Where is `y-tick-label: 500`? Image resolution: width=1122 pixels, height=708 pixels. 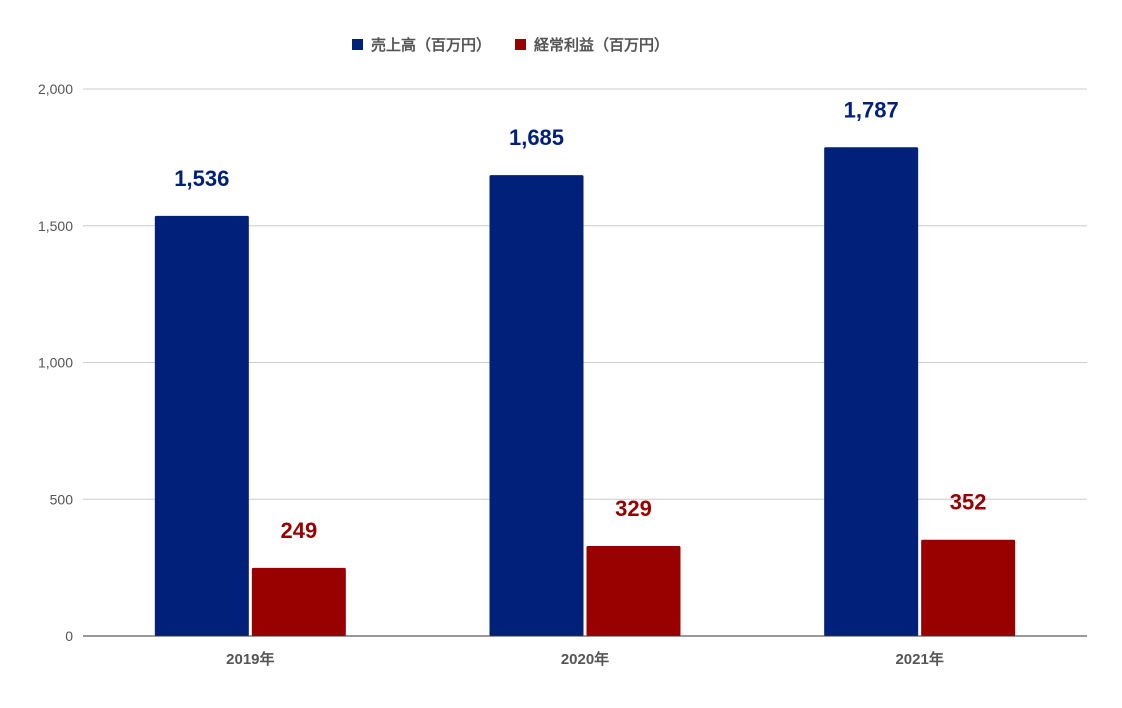 y-tick-label: 500 is located at coordinates (62, 499).